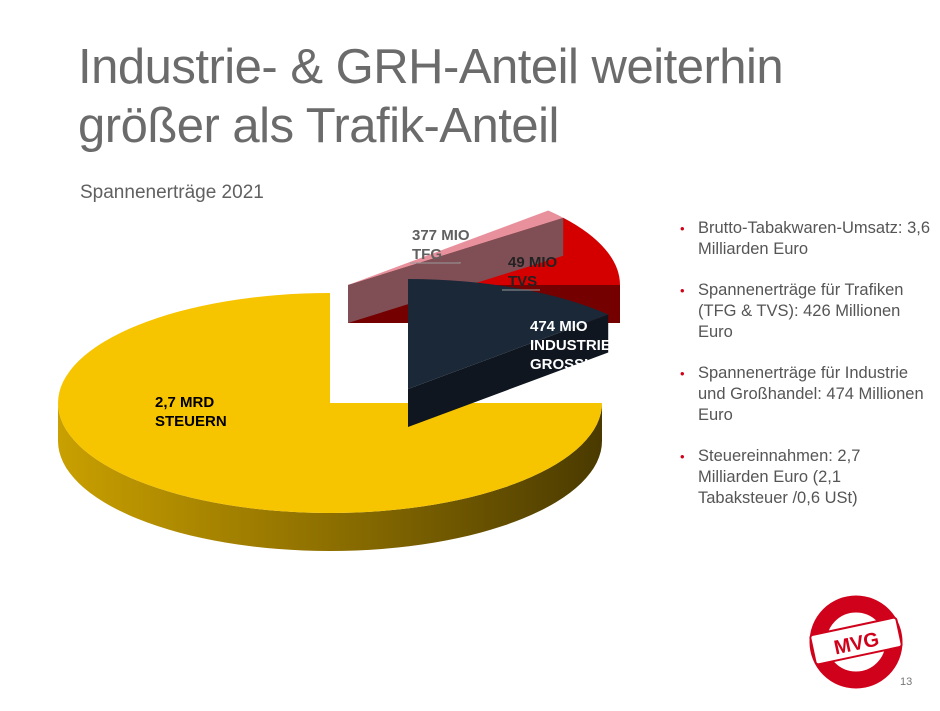 The width and height of the screenshot is (940, 711). What do you see at coordinates (435, 263) in the screenshot?
I see `leader-line` at bounding box center [435, 263].